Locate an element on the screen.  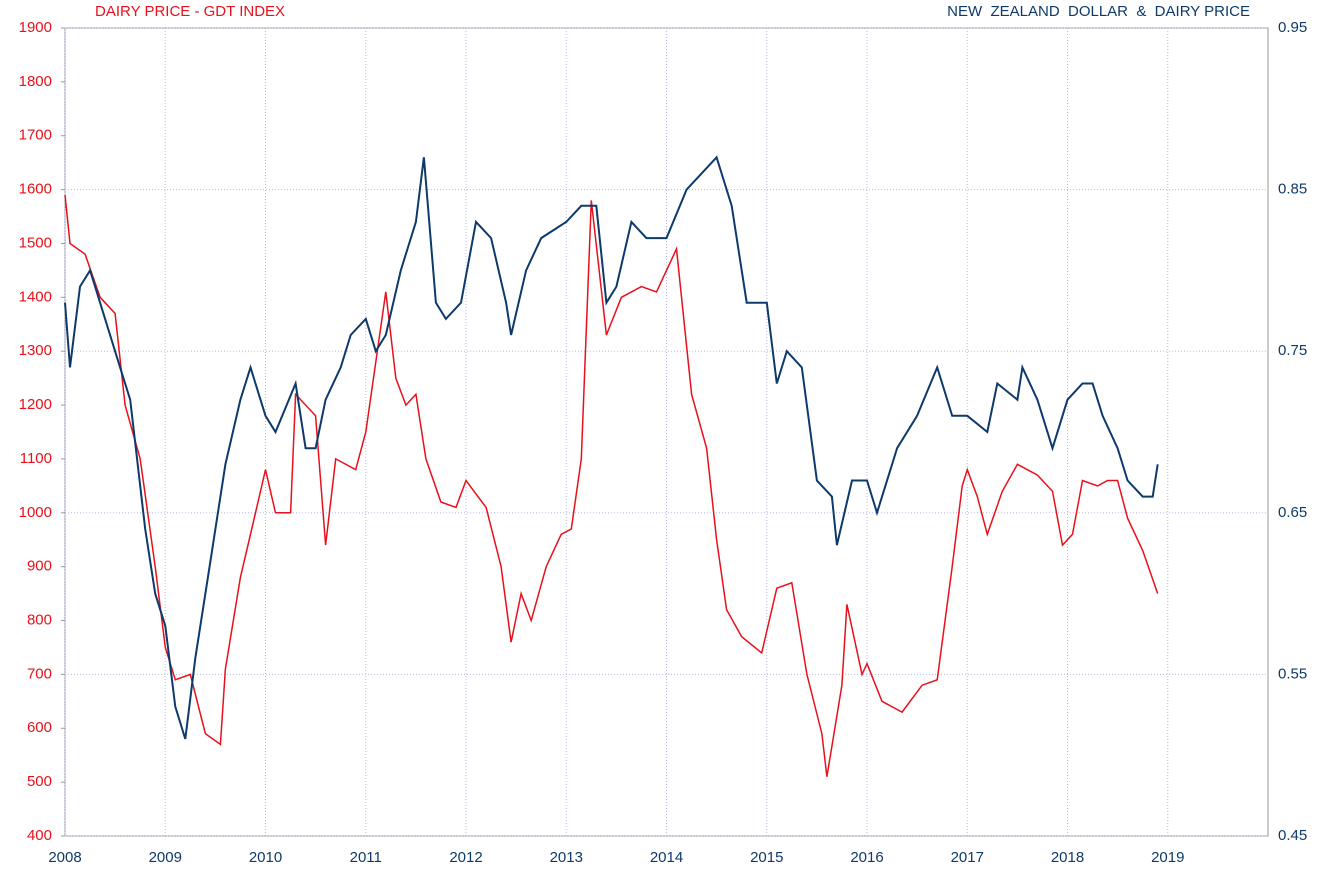
x-tick-label: 2014 is located at coordinates (666, 857).